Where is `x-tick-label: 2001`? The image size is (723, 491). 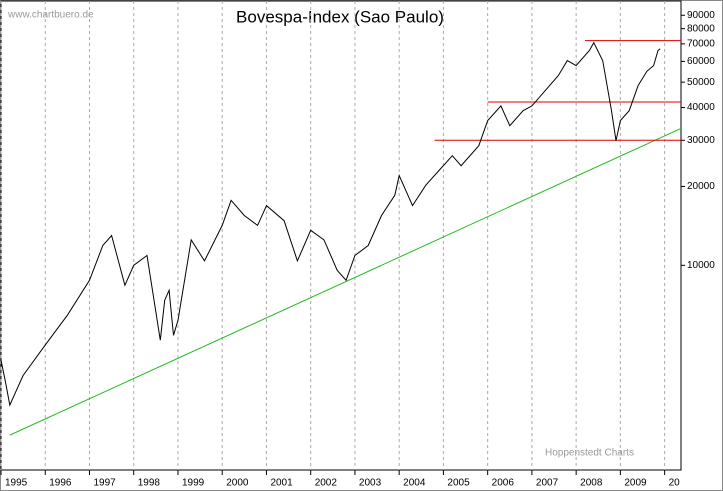
x-tick-label: 2001 is located at coordinates (281, 483).